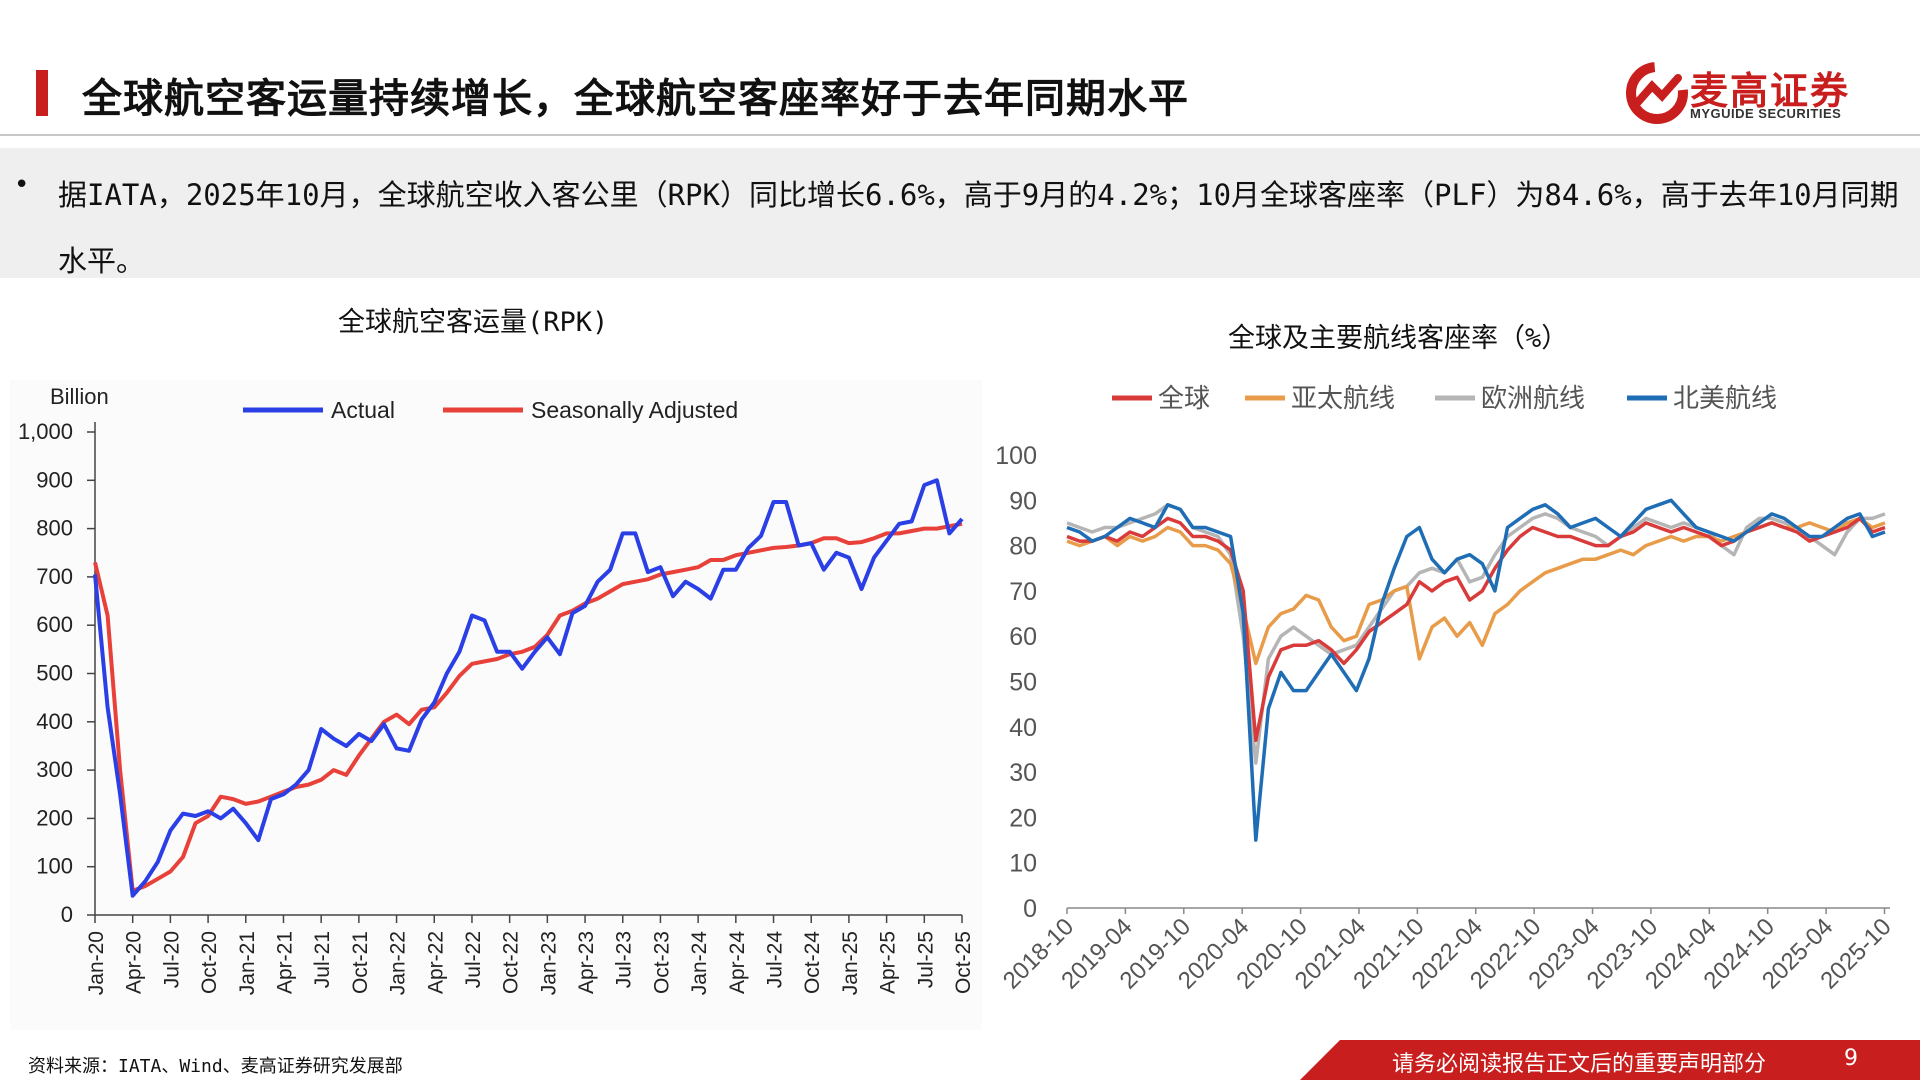 The height and width of the screenshot is (1080, 1920). I want to click on brand-name: 麦高证券, so click(1770, 91).